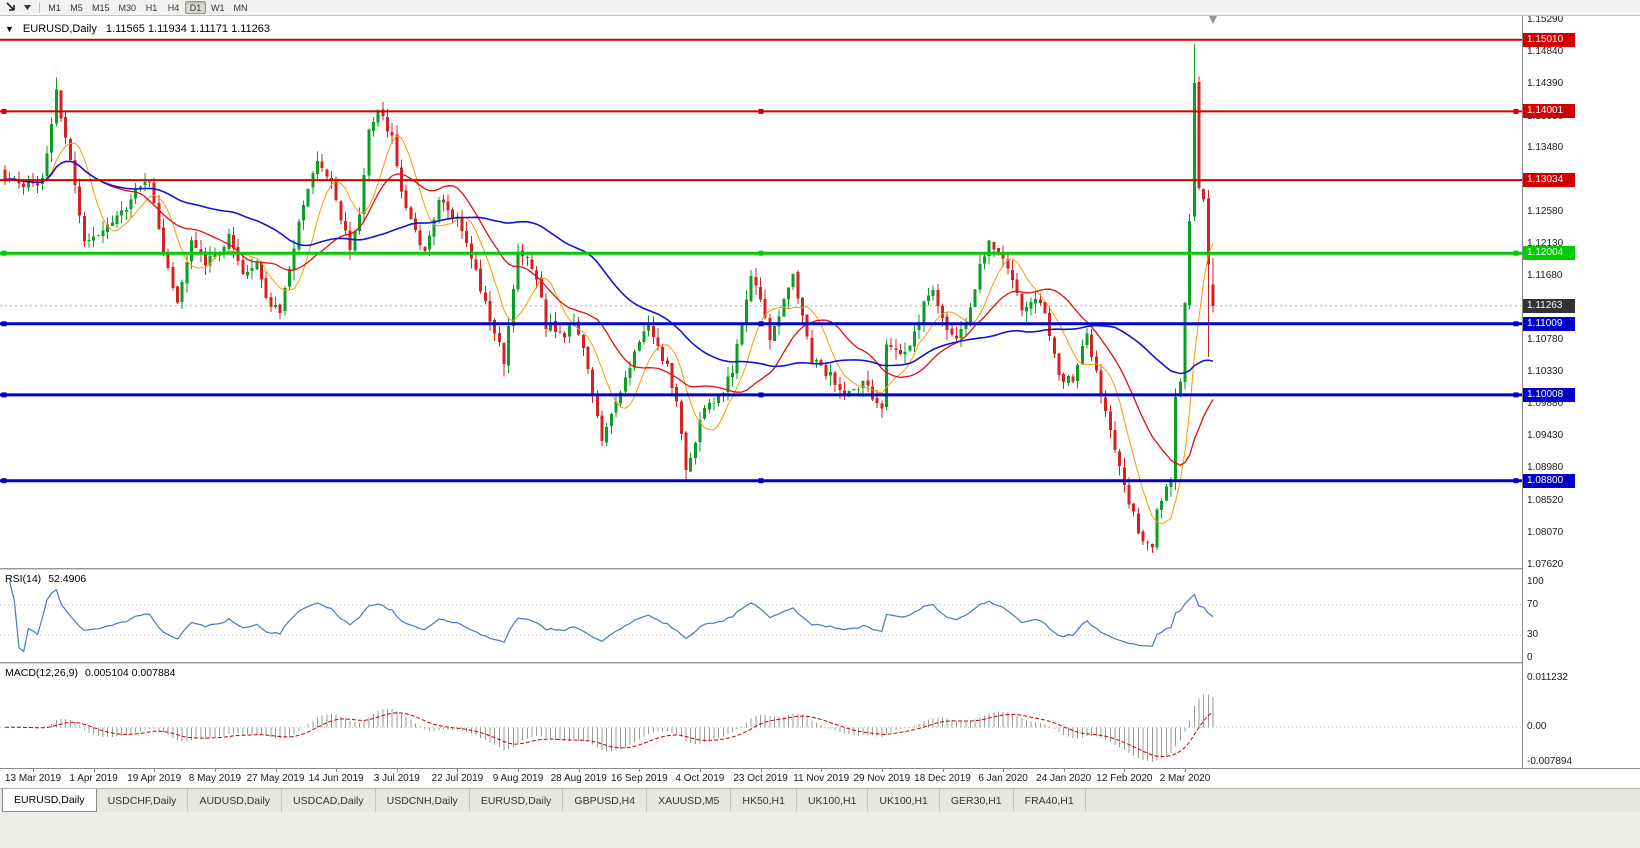 The width and height of the screenshot is (1640, 848). What do you see at coordinates (151, 8) in the screenshot?
I see `timeframe-button-h1: H1` at bounding box center [151, 8].